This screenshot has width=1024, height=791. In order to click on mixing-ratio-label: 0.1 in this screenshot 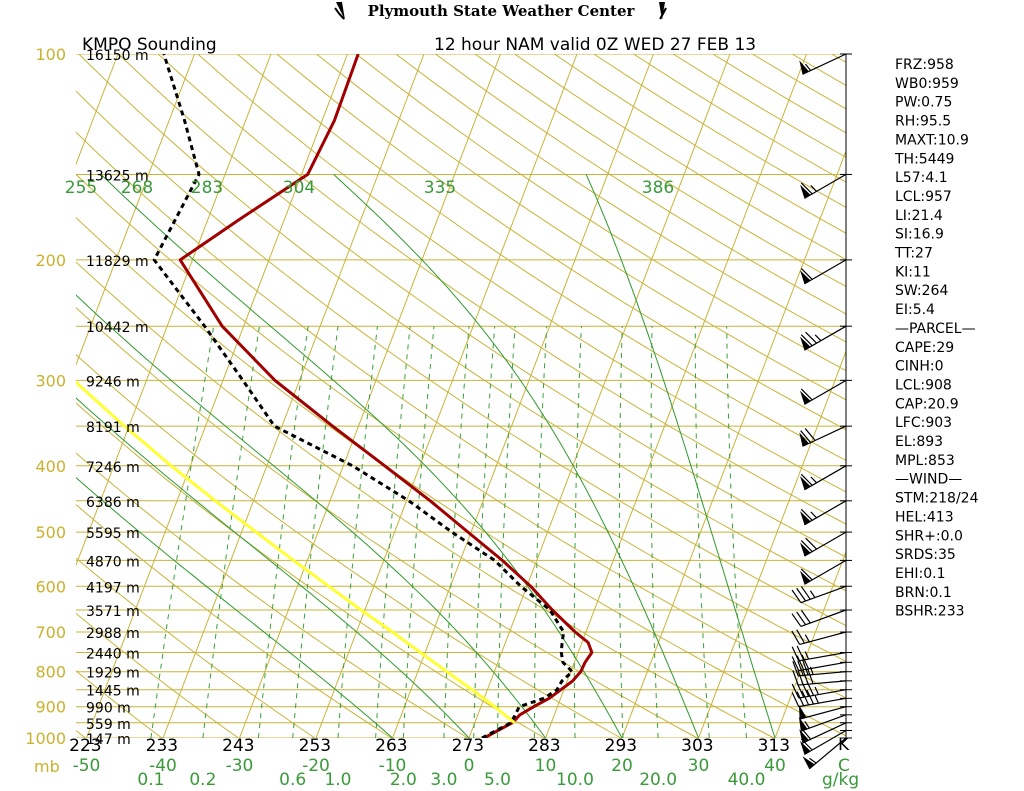, I will do `click(150, 780)`.